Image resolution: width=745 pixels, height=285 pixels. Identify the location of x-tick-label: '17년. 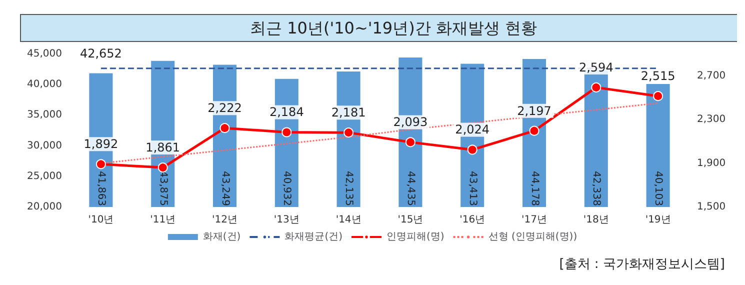
(534, 220).